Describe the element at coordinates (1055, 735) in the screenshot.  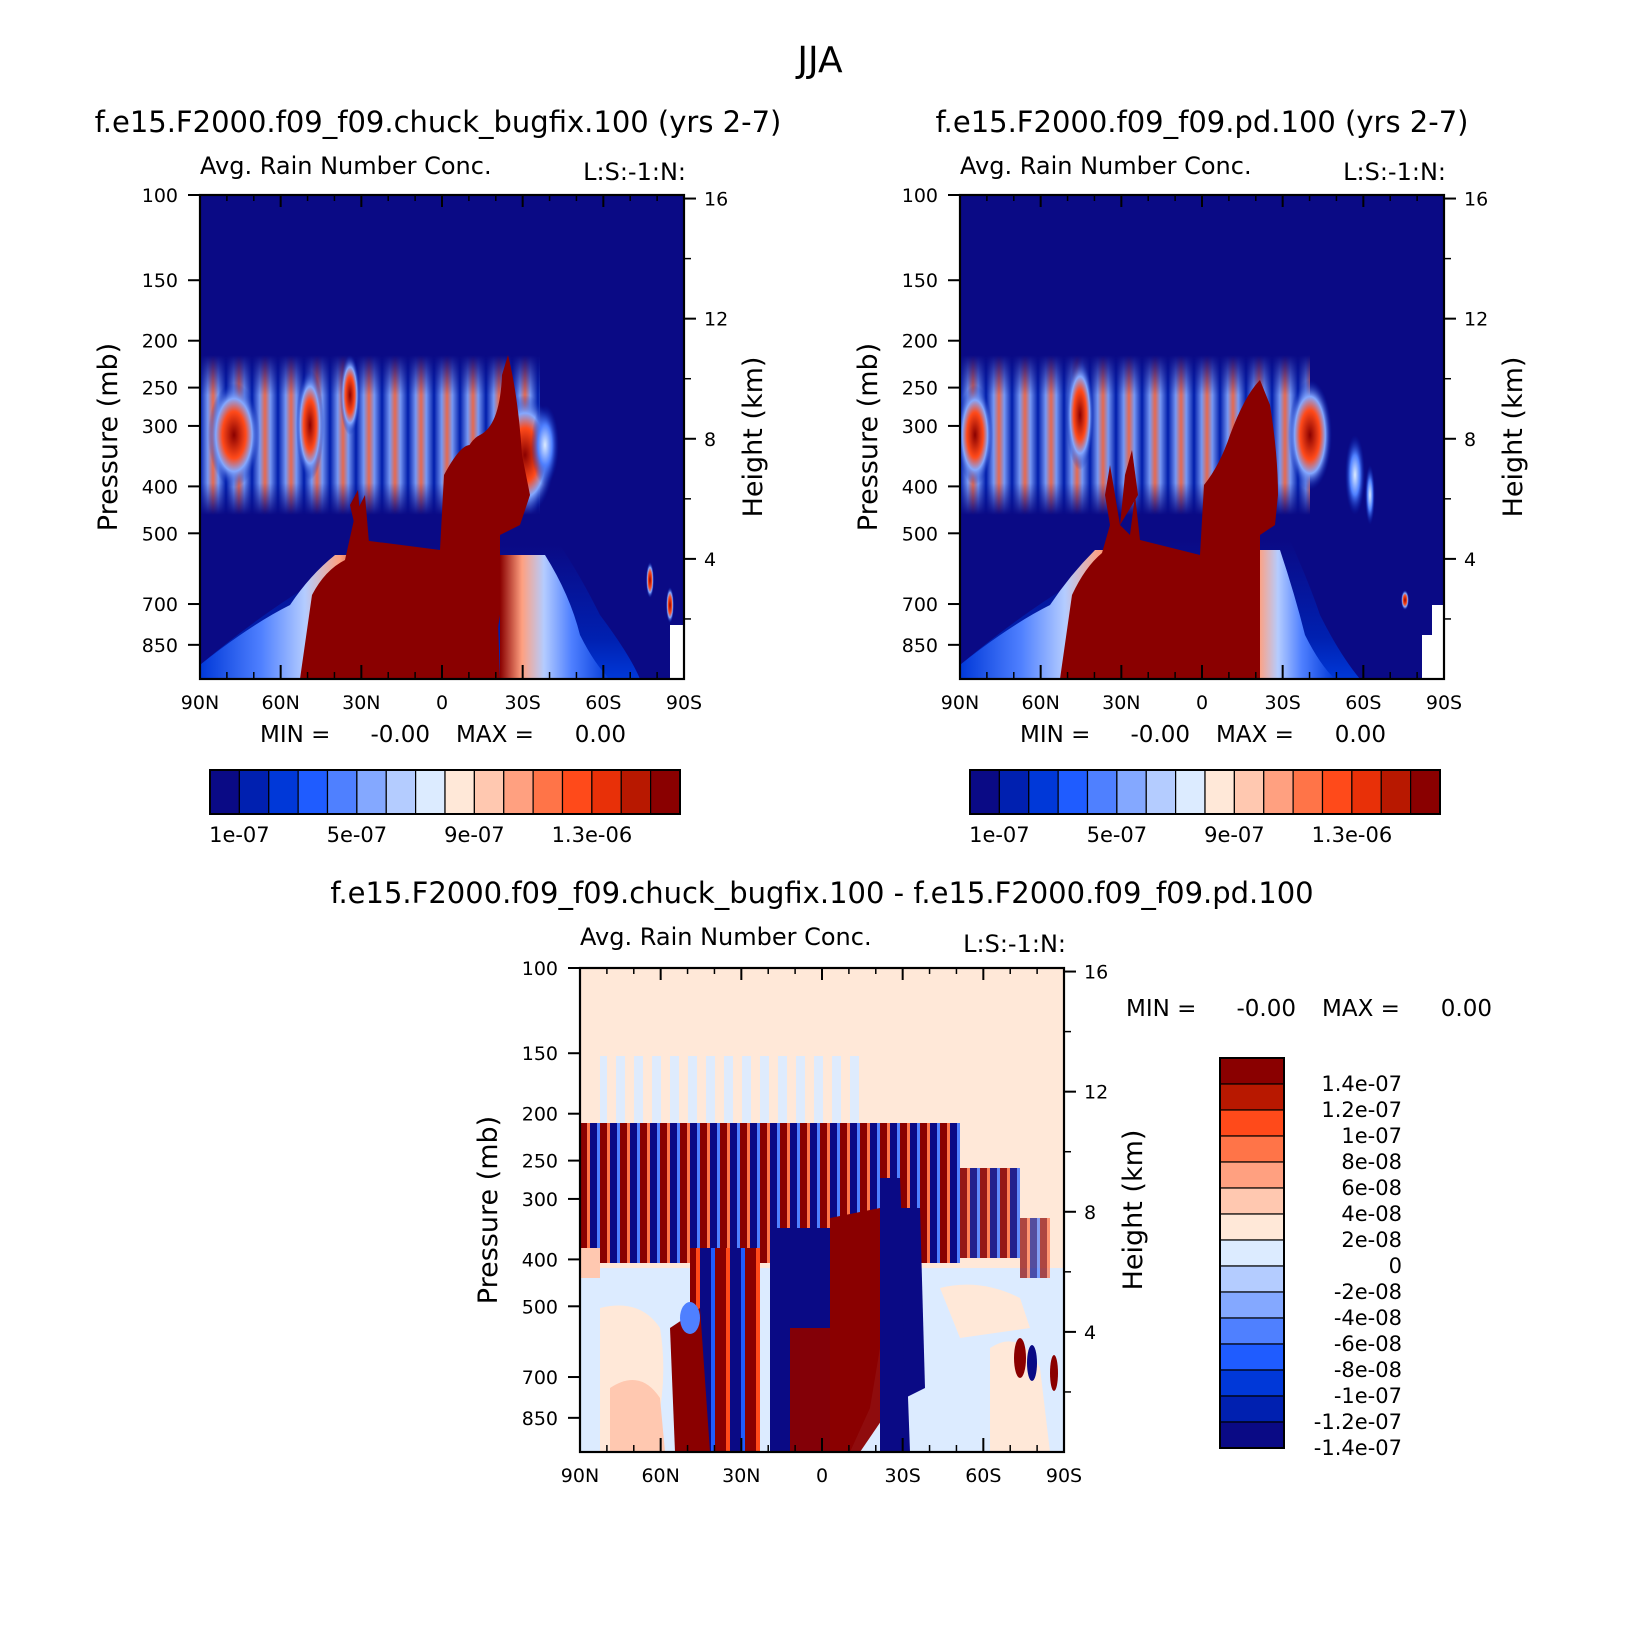
I see `panel-control-min-label: MIN =` at that location.